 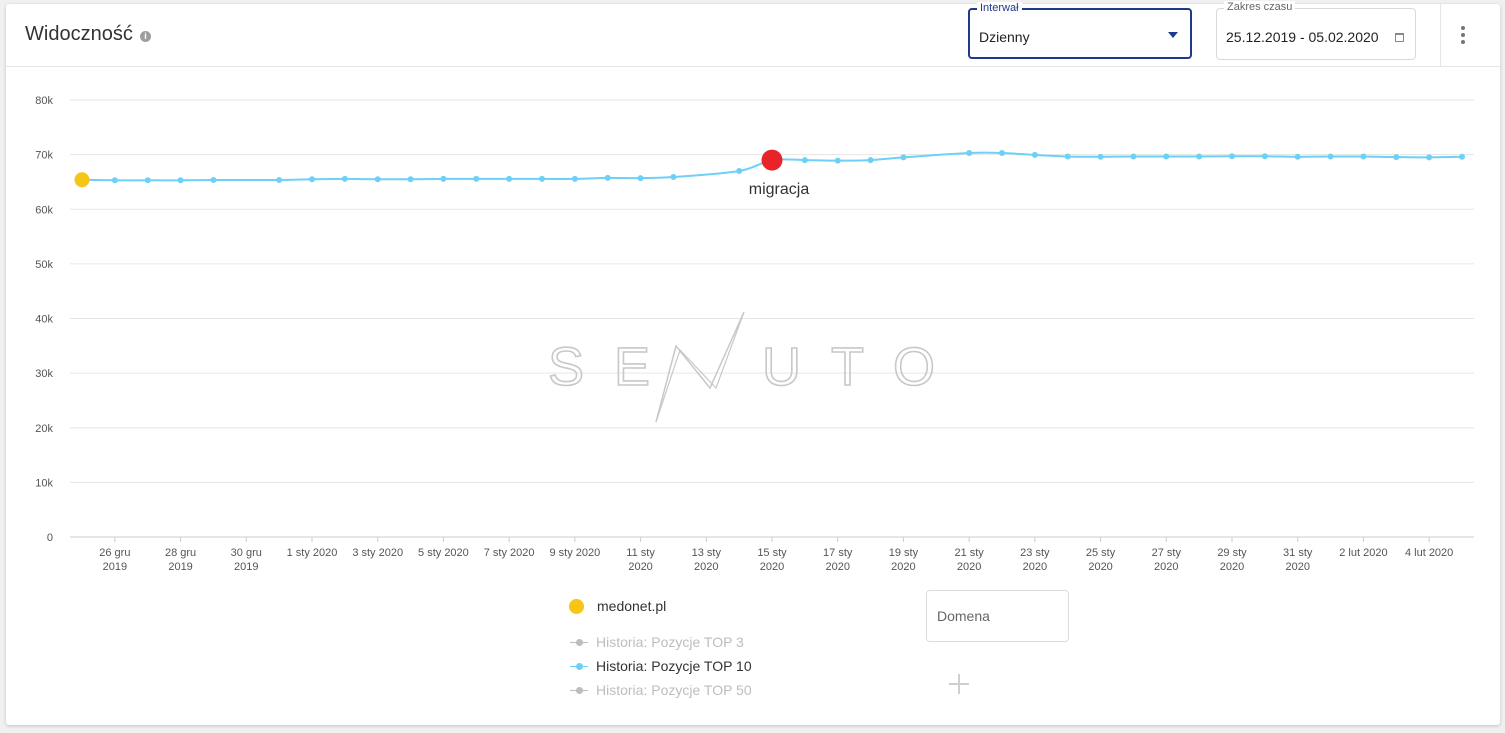 What do you see at coordinates (1440, 35) in the screenshot?
I see `header-divider` at bounding box center [1440, 35].